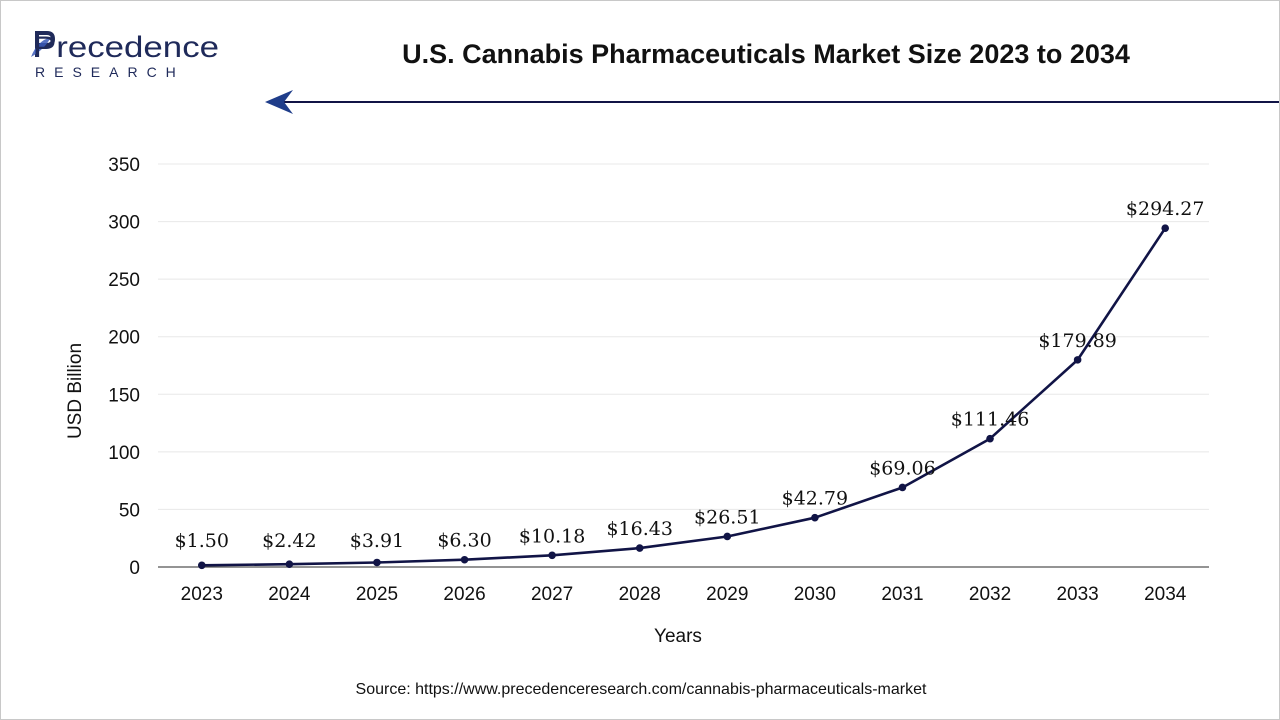 The height and width of the screenshot is (720, 1280). I want to click on y-tick-label: 300, so click(124, 223).